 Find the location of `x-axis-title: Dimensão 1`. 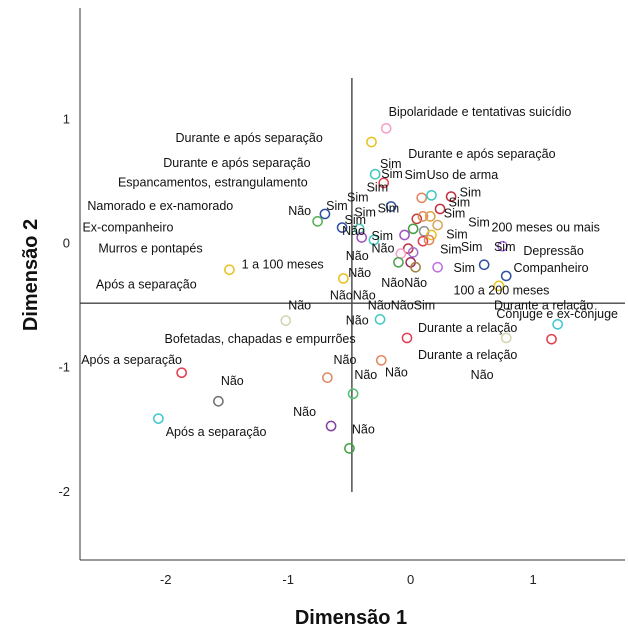

x-axis-title: Dimensão 1 is located at coordinates (351, 618).